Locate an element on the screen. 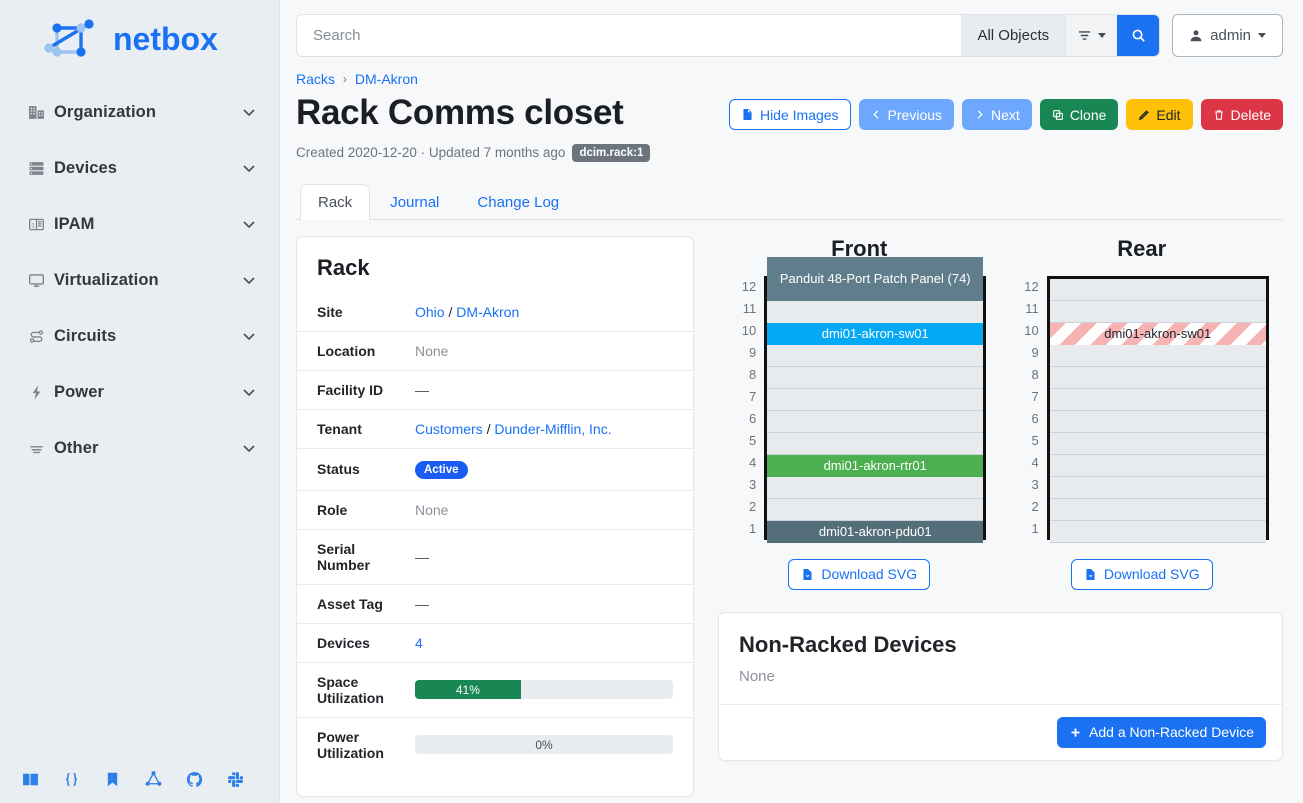  sidebar-item-label: Power is located at coordinates (79, 391).